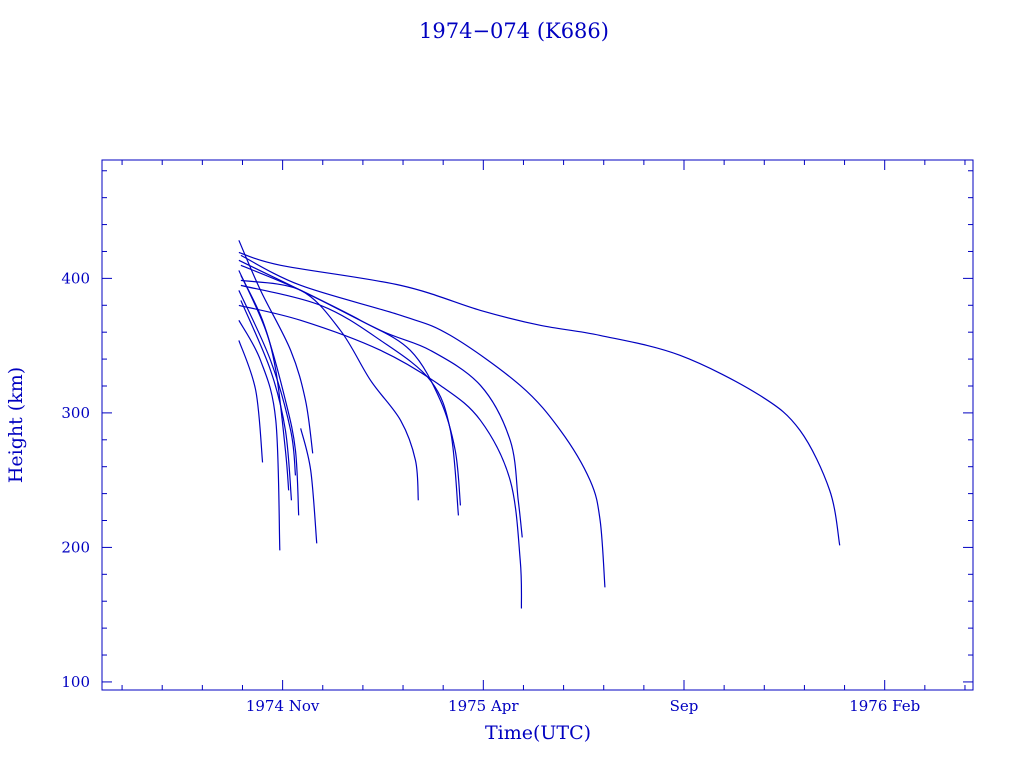 This screenshot has height=768, width=1024. I want to click on y-tick-label: 100, so click(75, 682).